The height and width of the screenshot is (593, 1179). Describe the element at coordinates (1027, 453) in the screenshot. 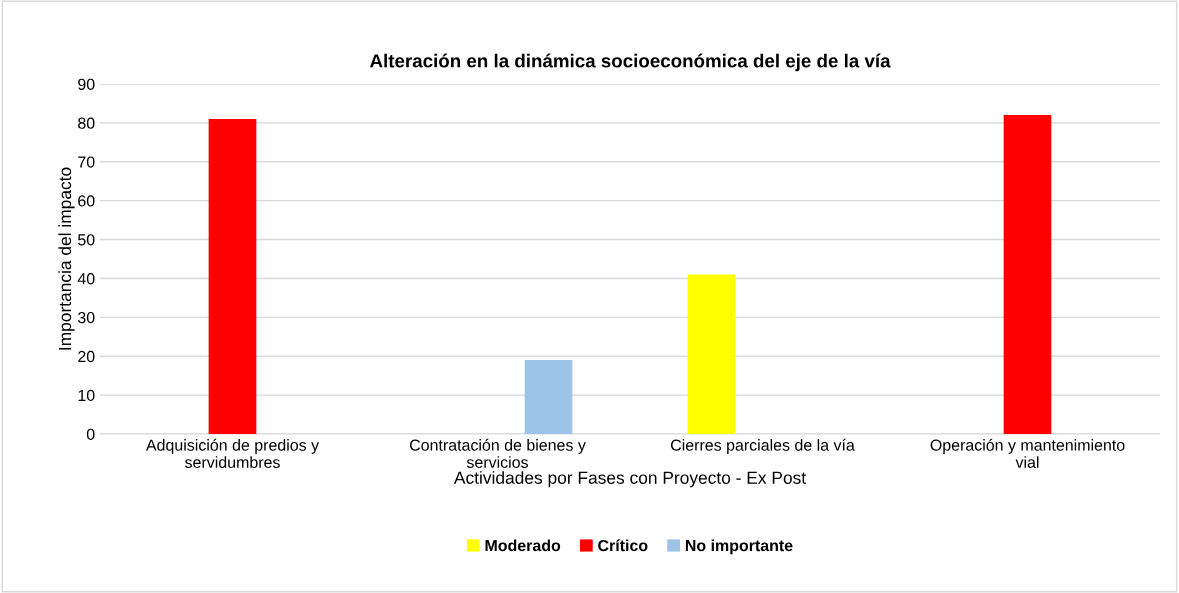

I see `x-tick-label: Operación y mantenimiento vial` at that location.